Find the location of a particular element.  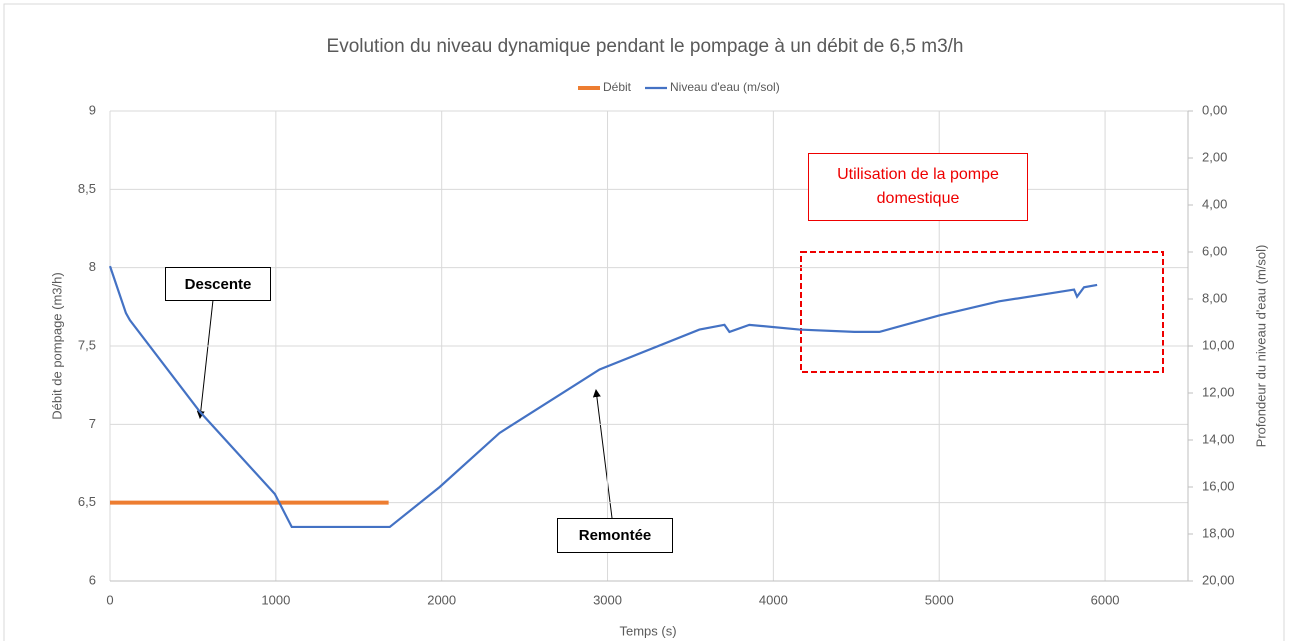

legend-label: Débit is located at coordinates (617, 87).